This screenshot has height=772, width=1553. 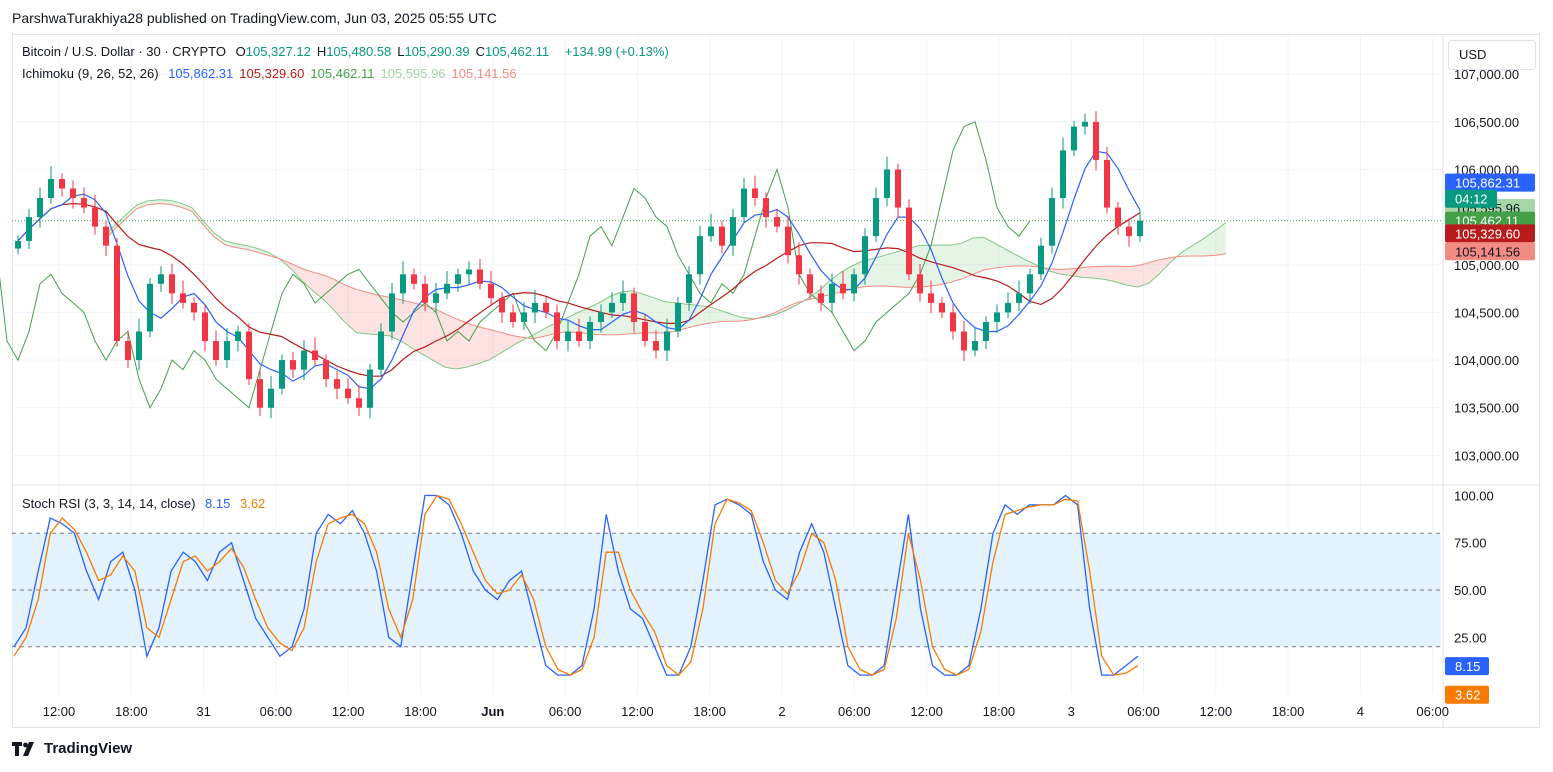 I want to click on tradingview-brand: TradingView, so click(x=88, y=748).